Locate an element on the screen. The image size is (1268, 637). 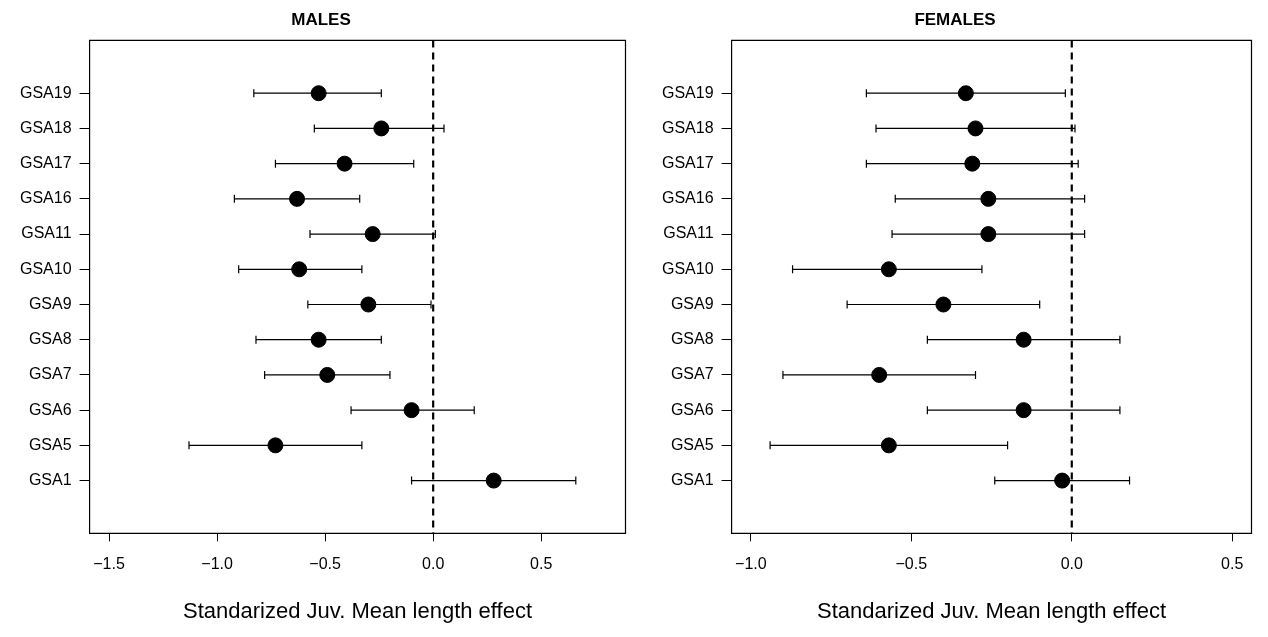
x-tick-label: −1.5 is located at coordinates (109, 564).